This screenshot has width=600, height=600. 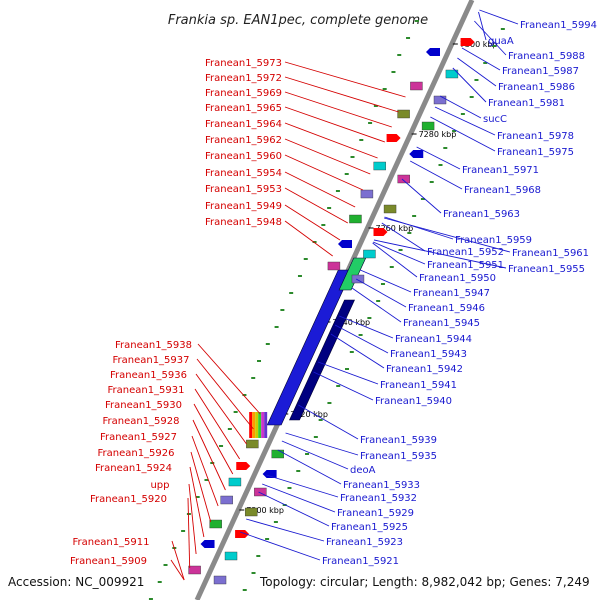 What do you see at coordinates (526, 103) in the screenshot?
I see `gene-label-right: Franean1_5981` at bounding box center [526, 103].